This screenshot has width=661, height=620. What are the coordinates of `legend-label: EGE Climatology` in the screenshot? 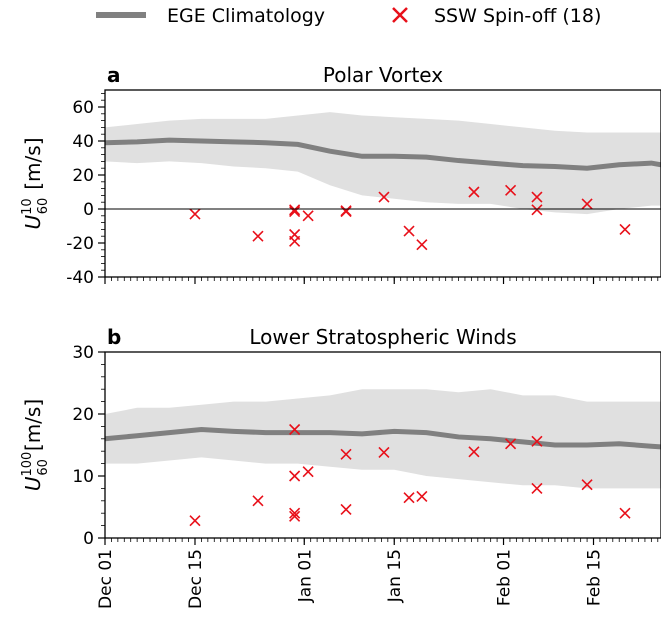 It's located at (246, 16).